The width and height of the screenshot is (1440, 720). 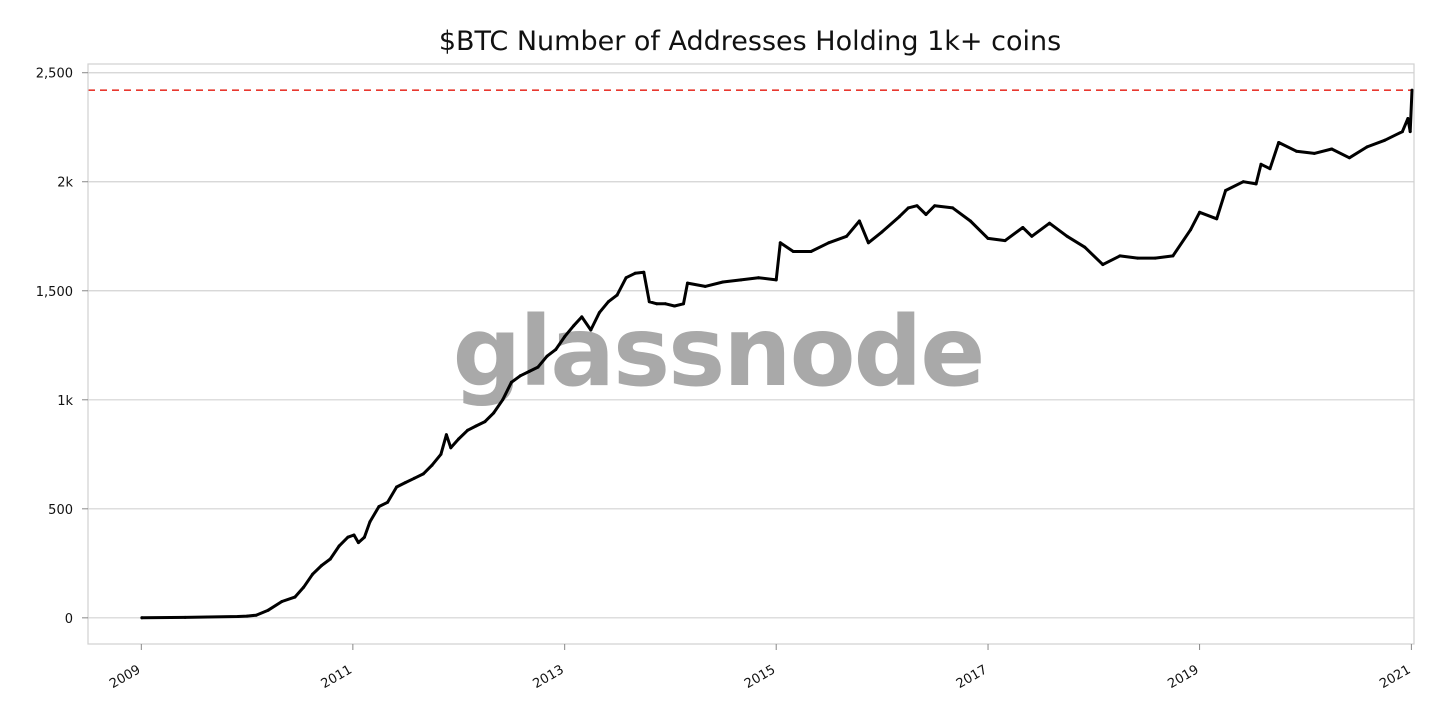 What do you see at coordinates (69, 619) in the screenshot?
I see `y-tick-label: 0` at bounding box center [69, 619].